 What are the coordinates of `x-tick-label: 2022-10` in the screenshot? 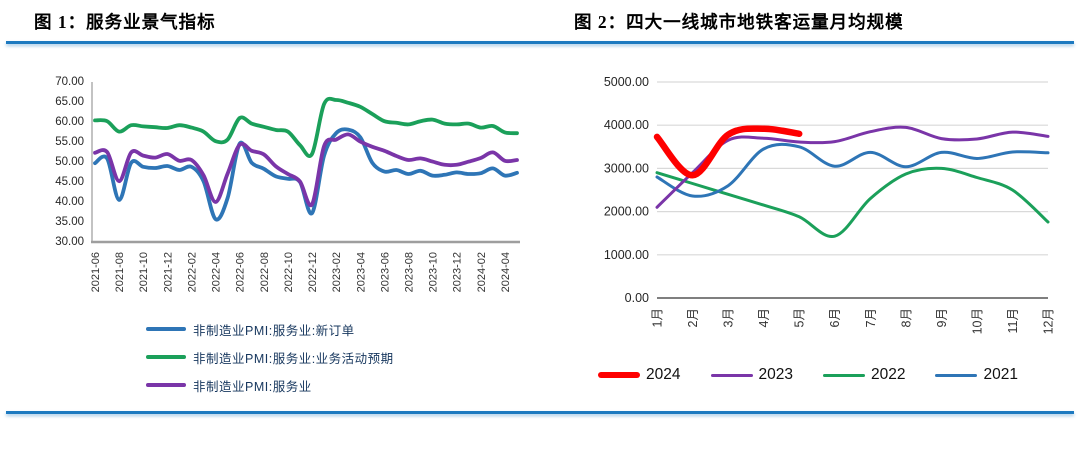 It's located at (289, 272).